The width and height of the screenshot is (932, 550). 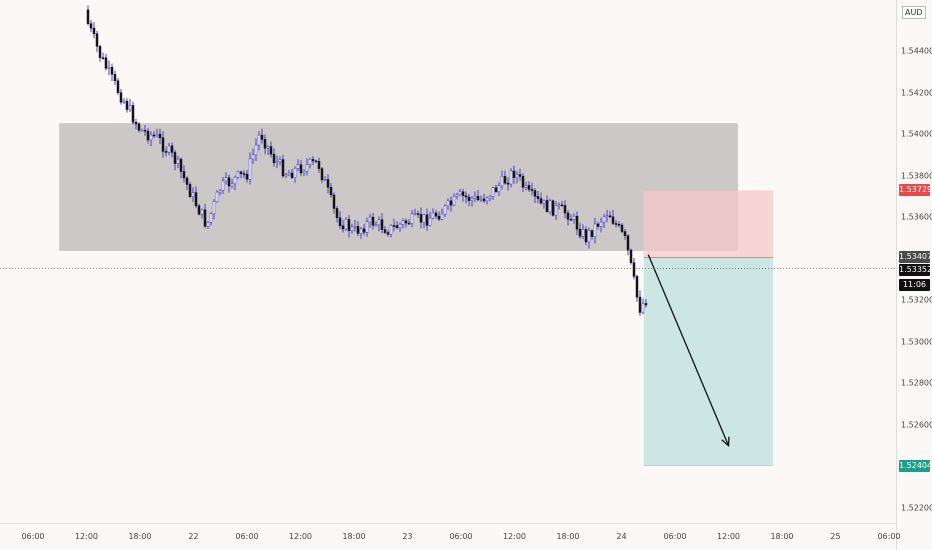 What do you see at coordinates (407, 536) in the screenshot?
I see `time-tick: 23` at bounding box center [407, 536].